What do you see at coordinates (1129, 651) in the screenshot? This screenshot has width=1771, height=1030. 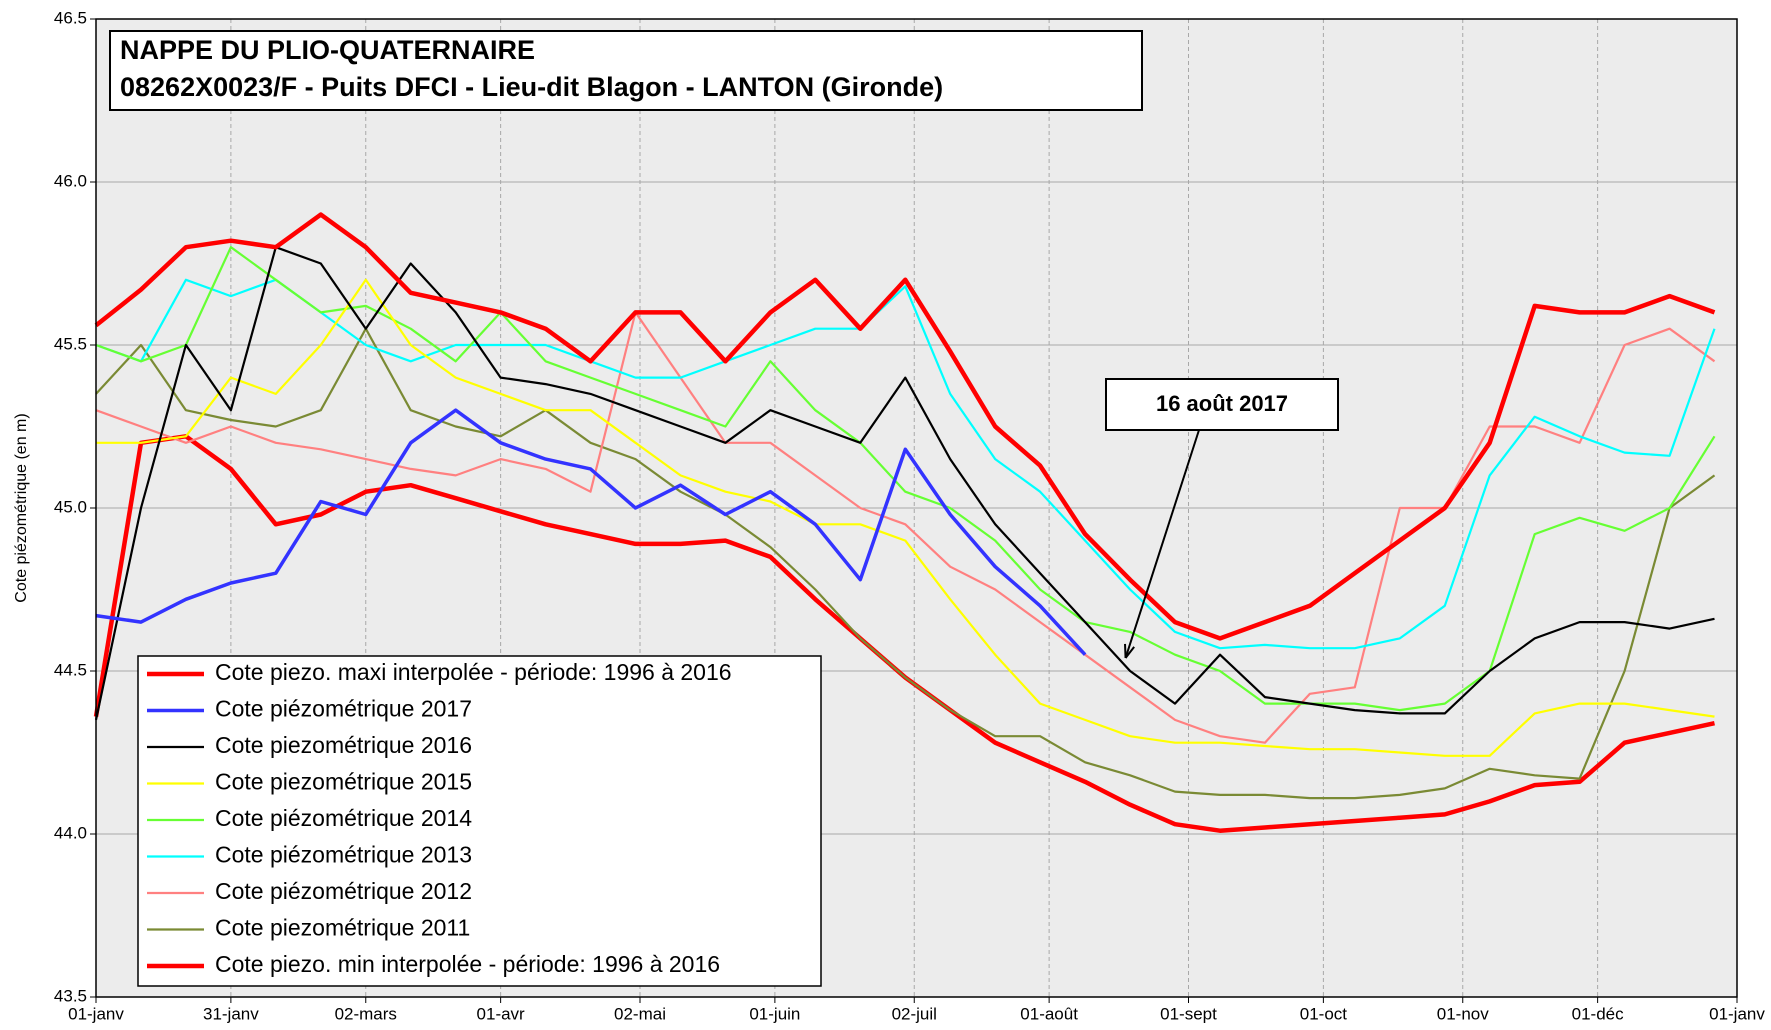 I see `annotation-arrowhead` at bounding box center [1129, 651].